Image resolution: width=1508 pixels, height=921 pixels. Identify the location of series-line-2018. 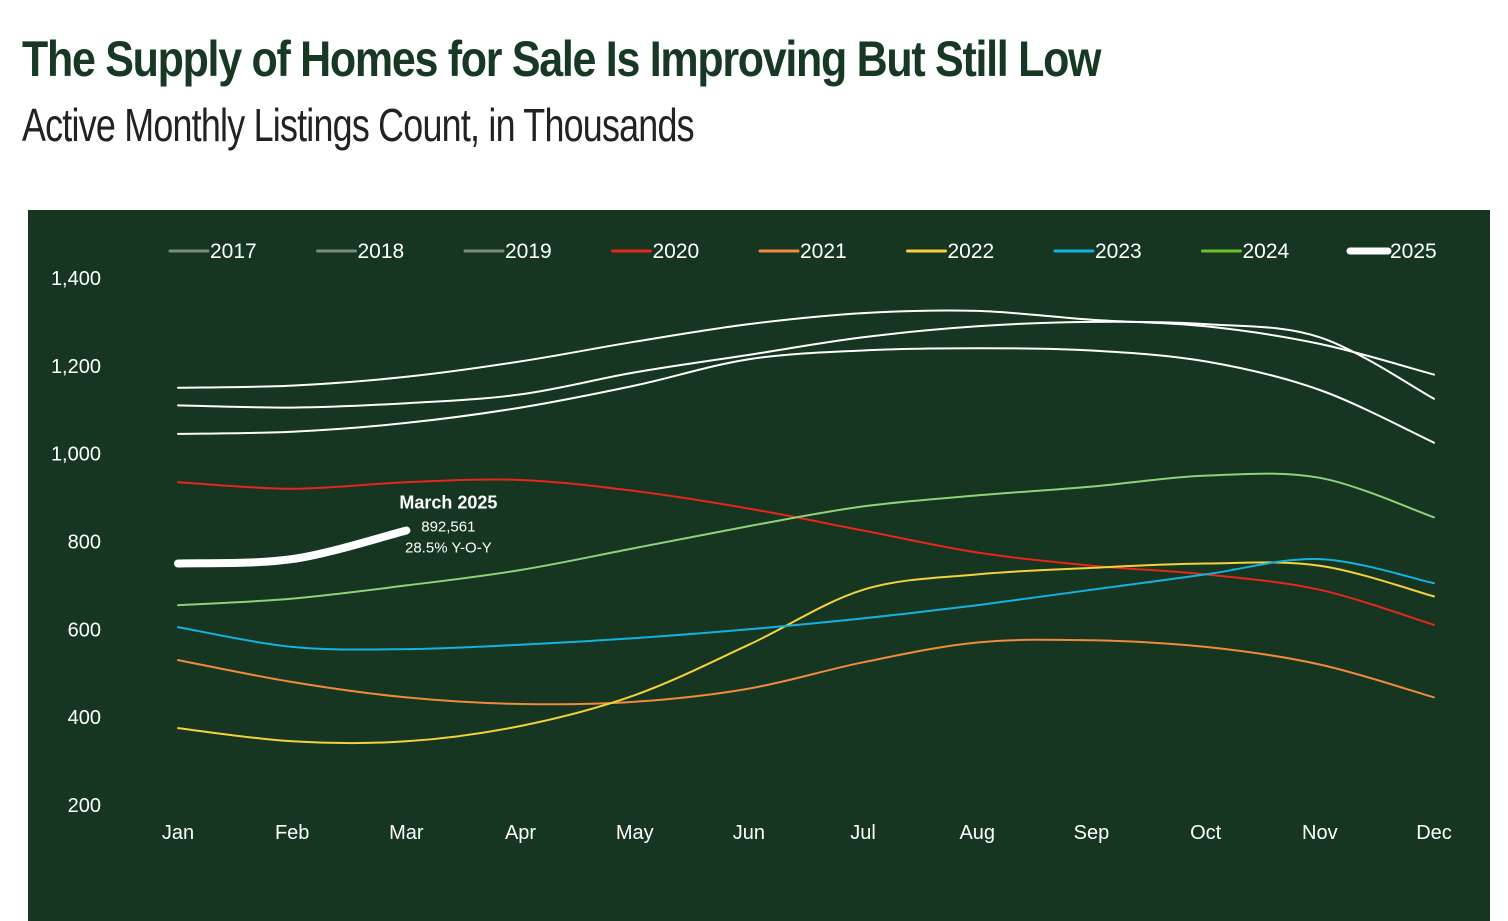
(806, 395).